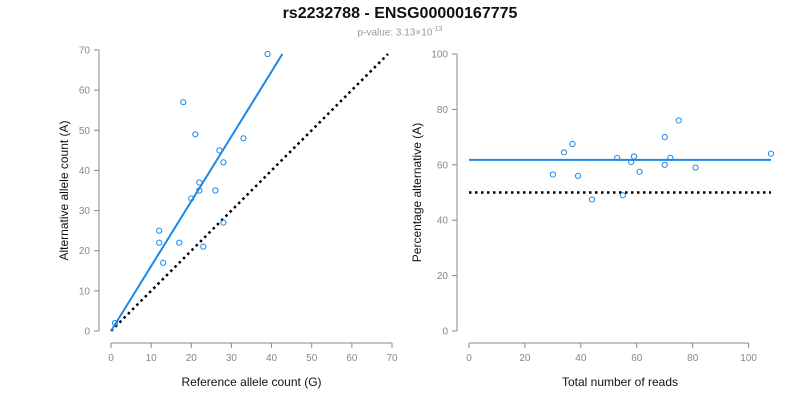  Describe the element at coordinates (352, 358) in the screenshot. I see `panel1-x-tick-label: 60` at that location.